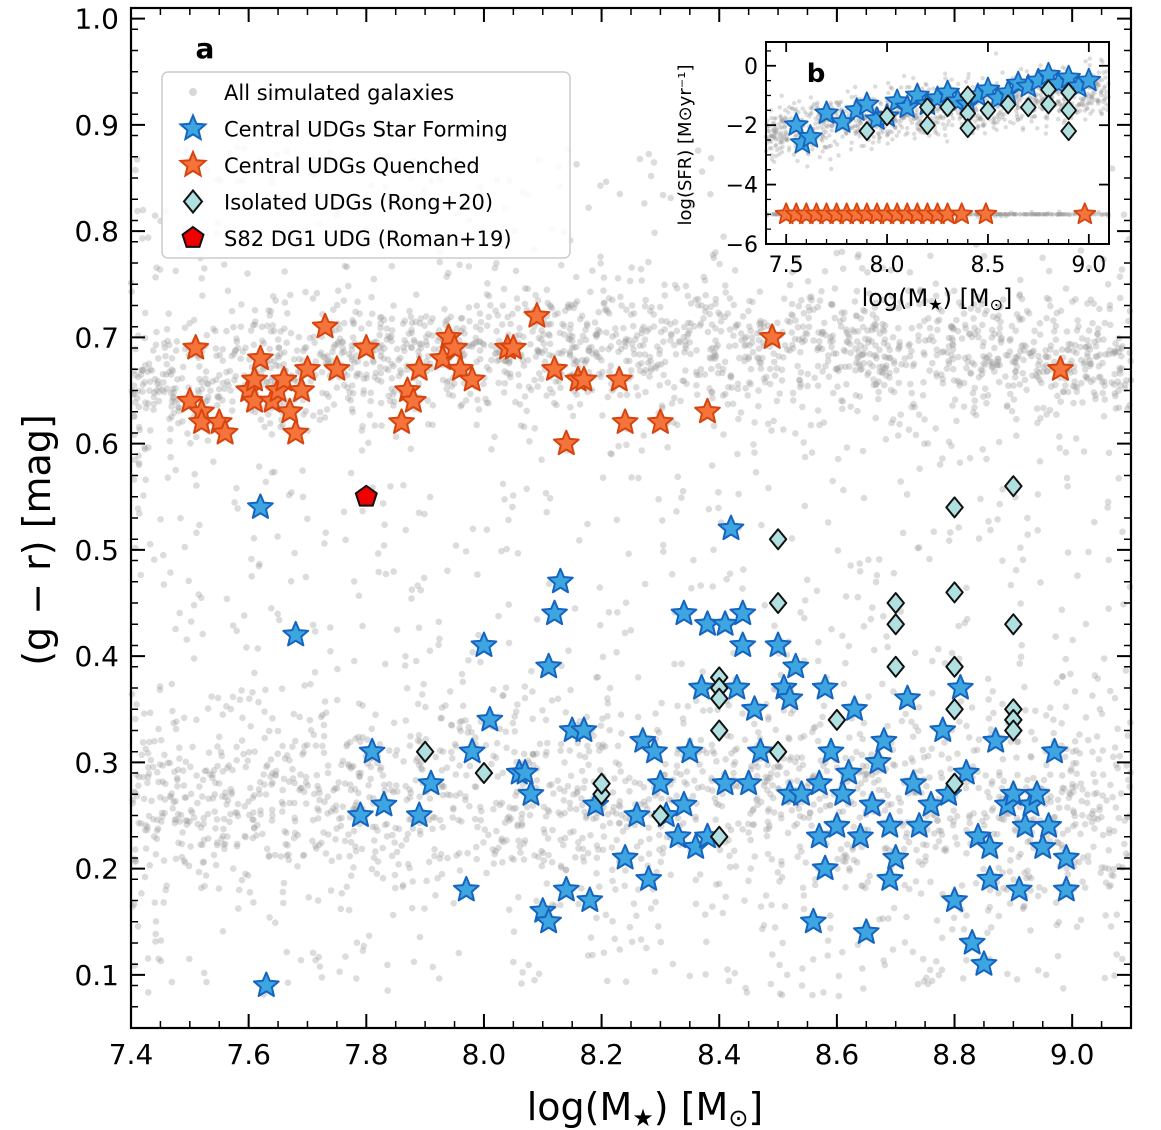 The height and width of the screenshot is (1130, 1161). I want to click on central-udgs-quenched-point, so click(772, 336).